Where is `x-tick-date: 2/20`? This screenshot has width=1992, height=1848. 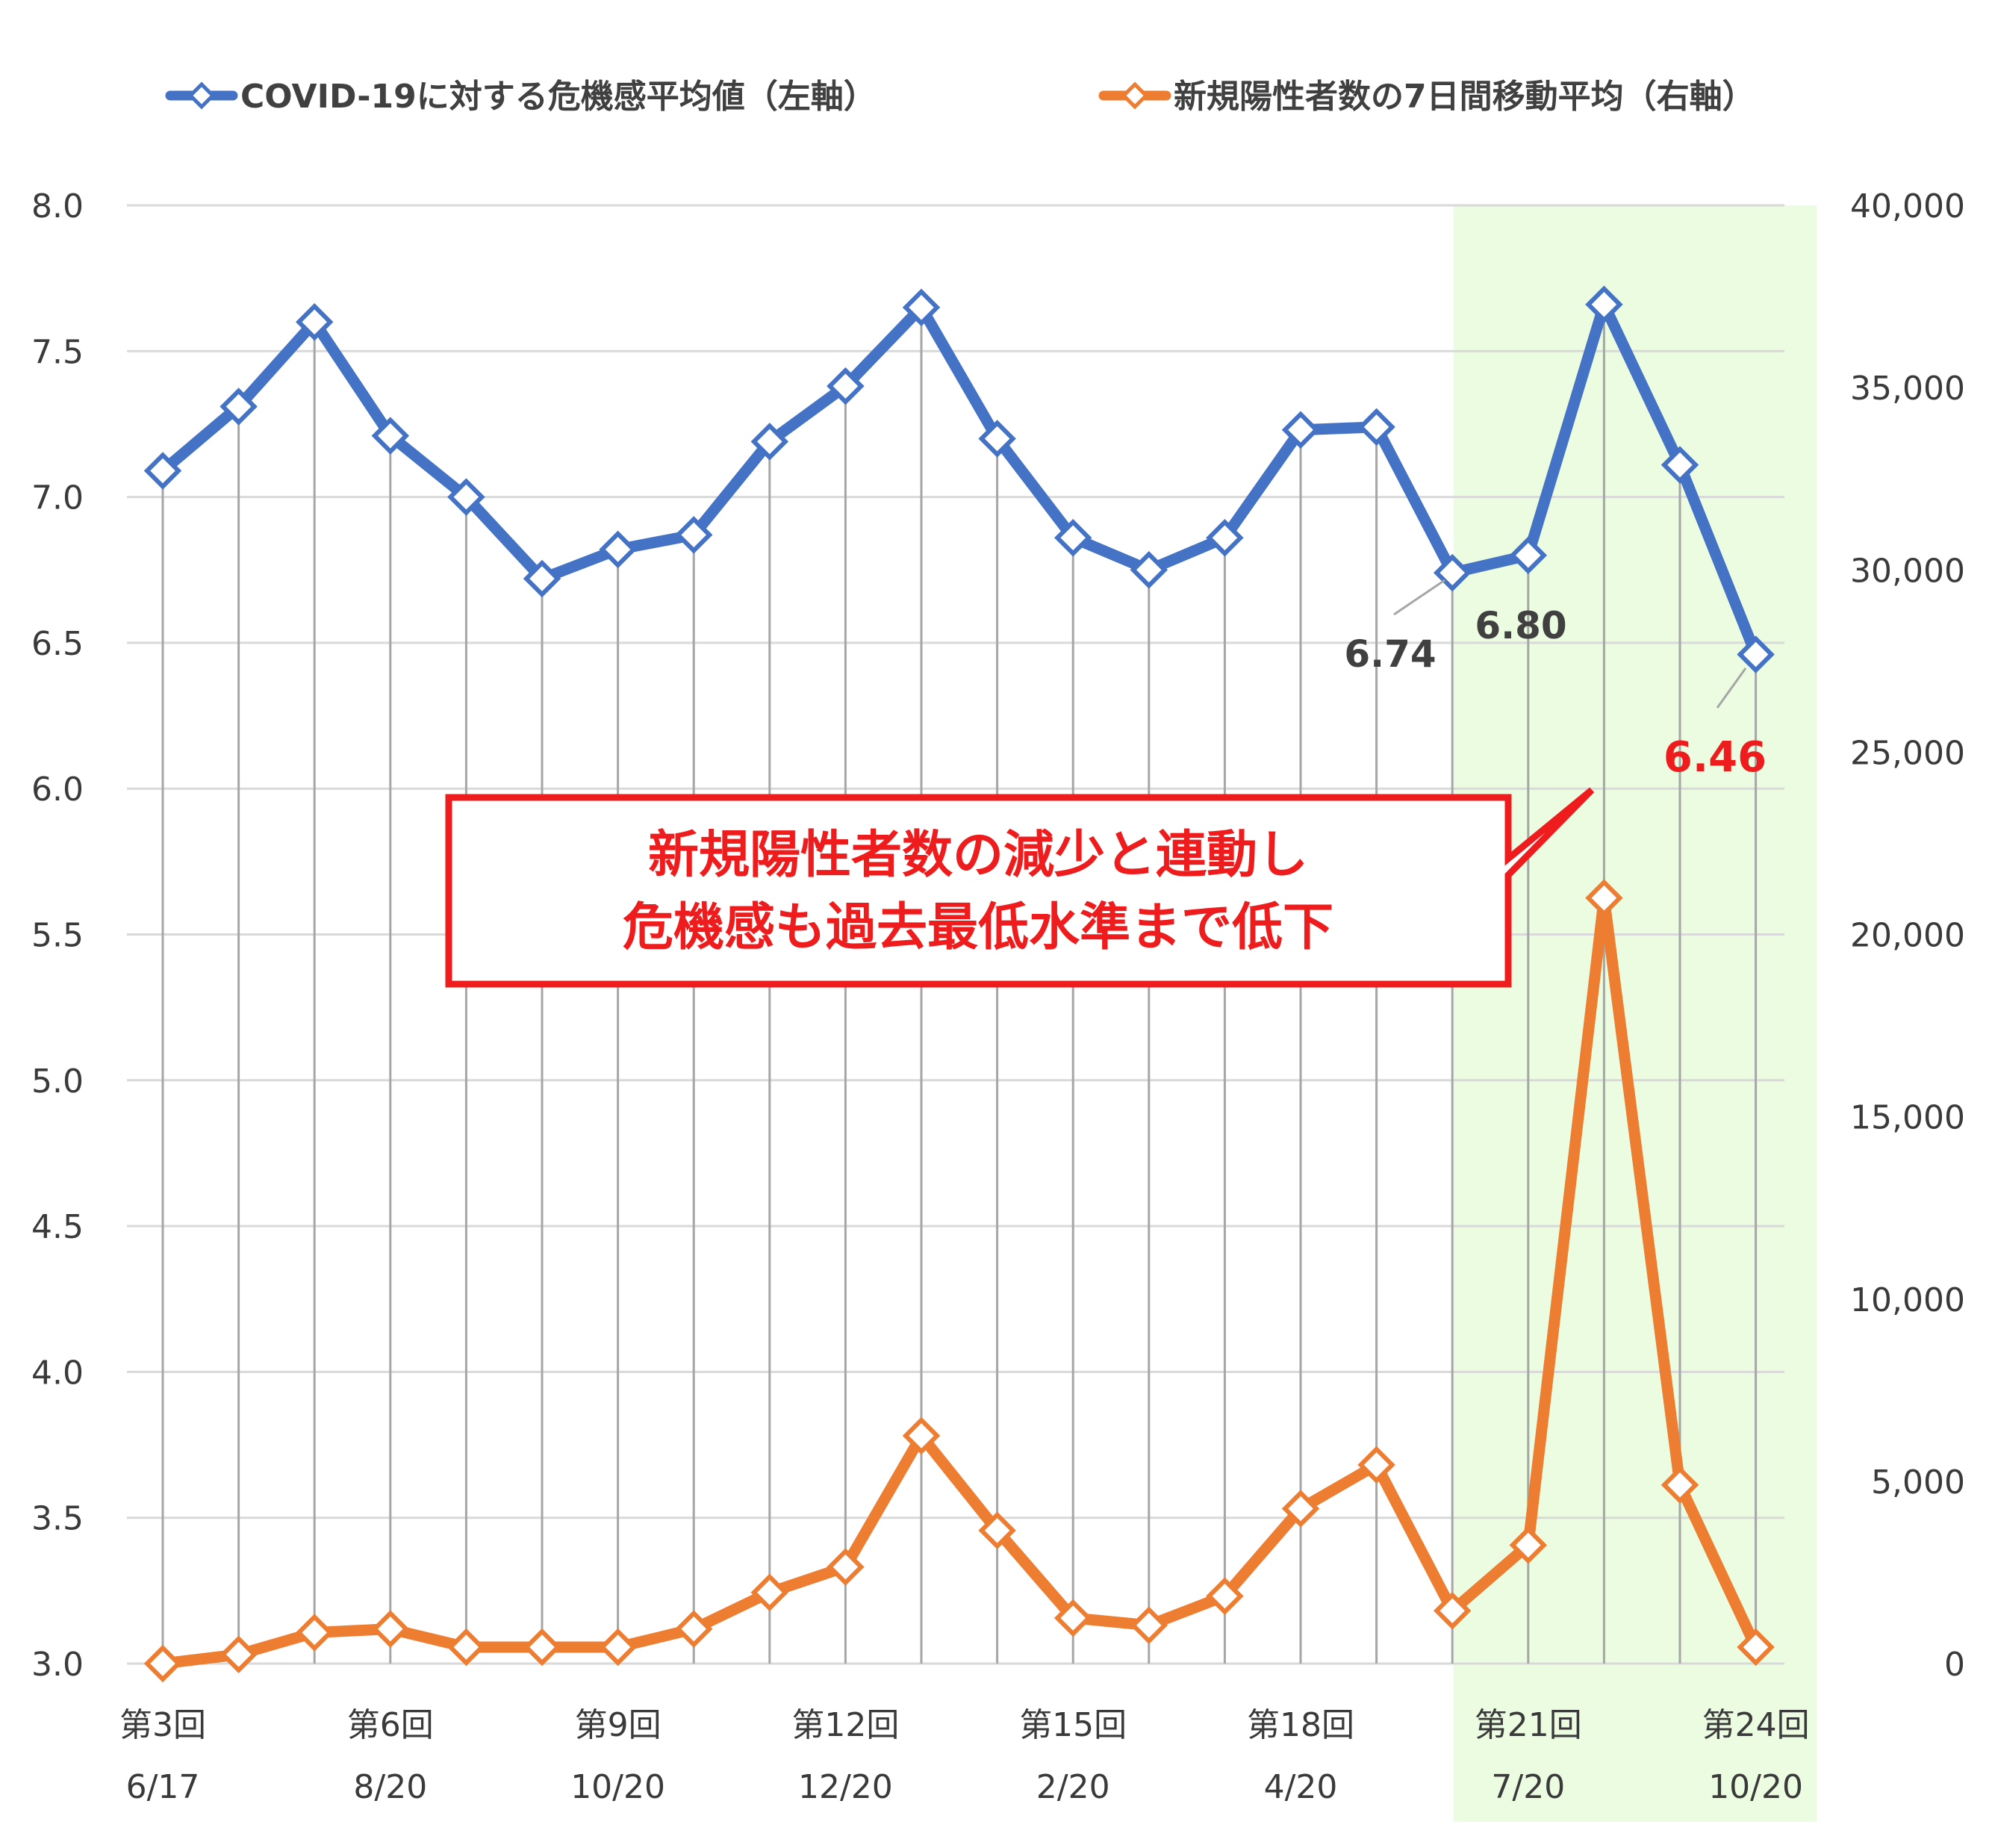
x-tick-date: 2/20 is located at coordinates (1073, 1787).